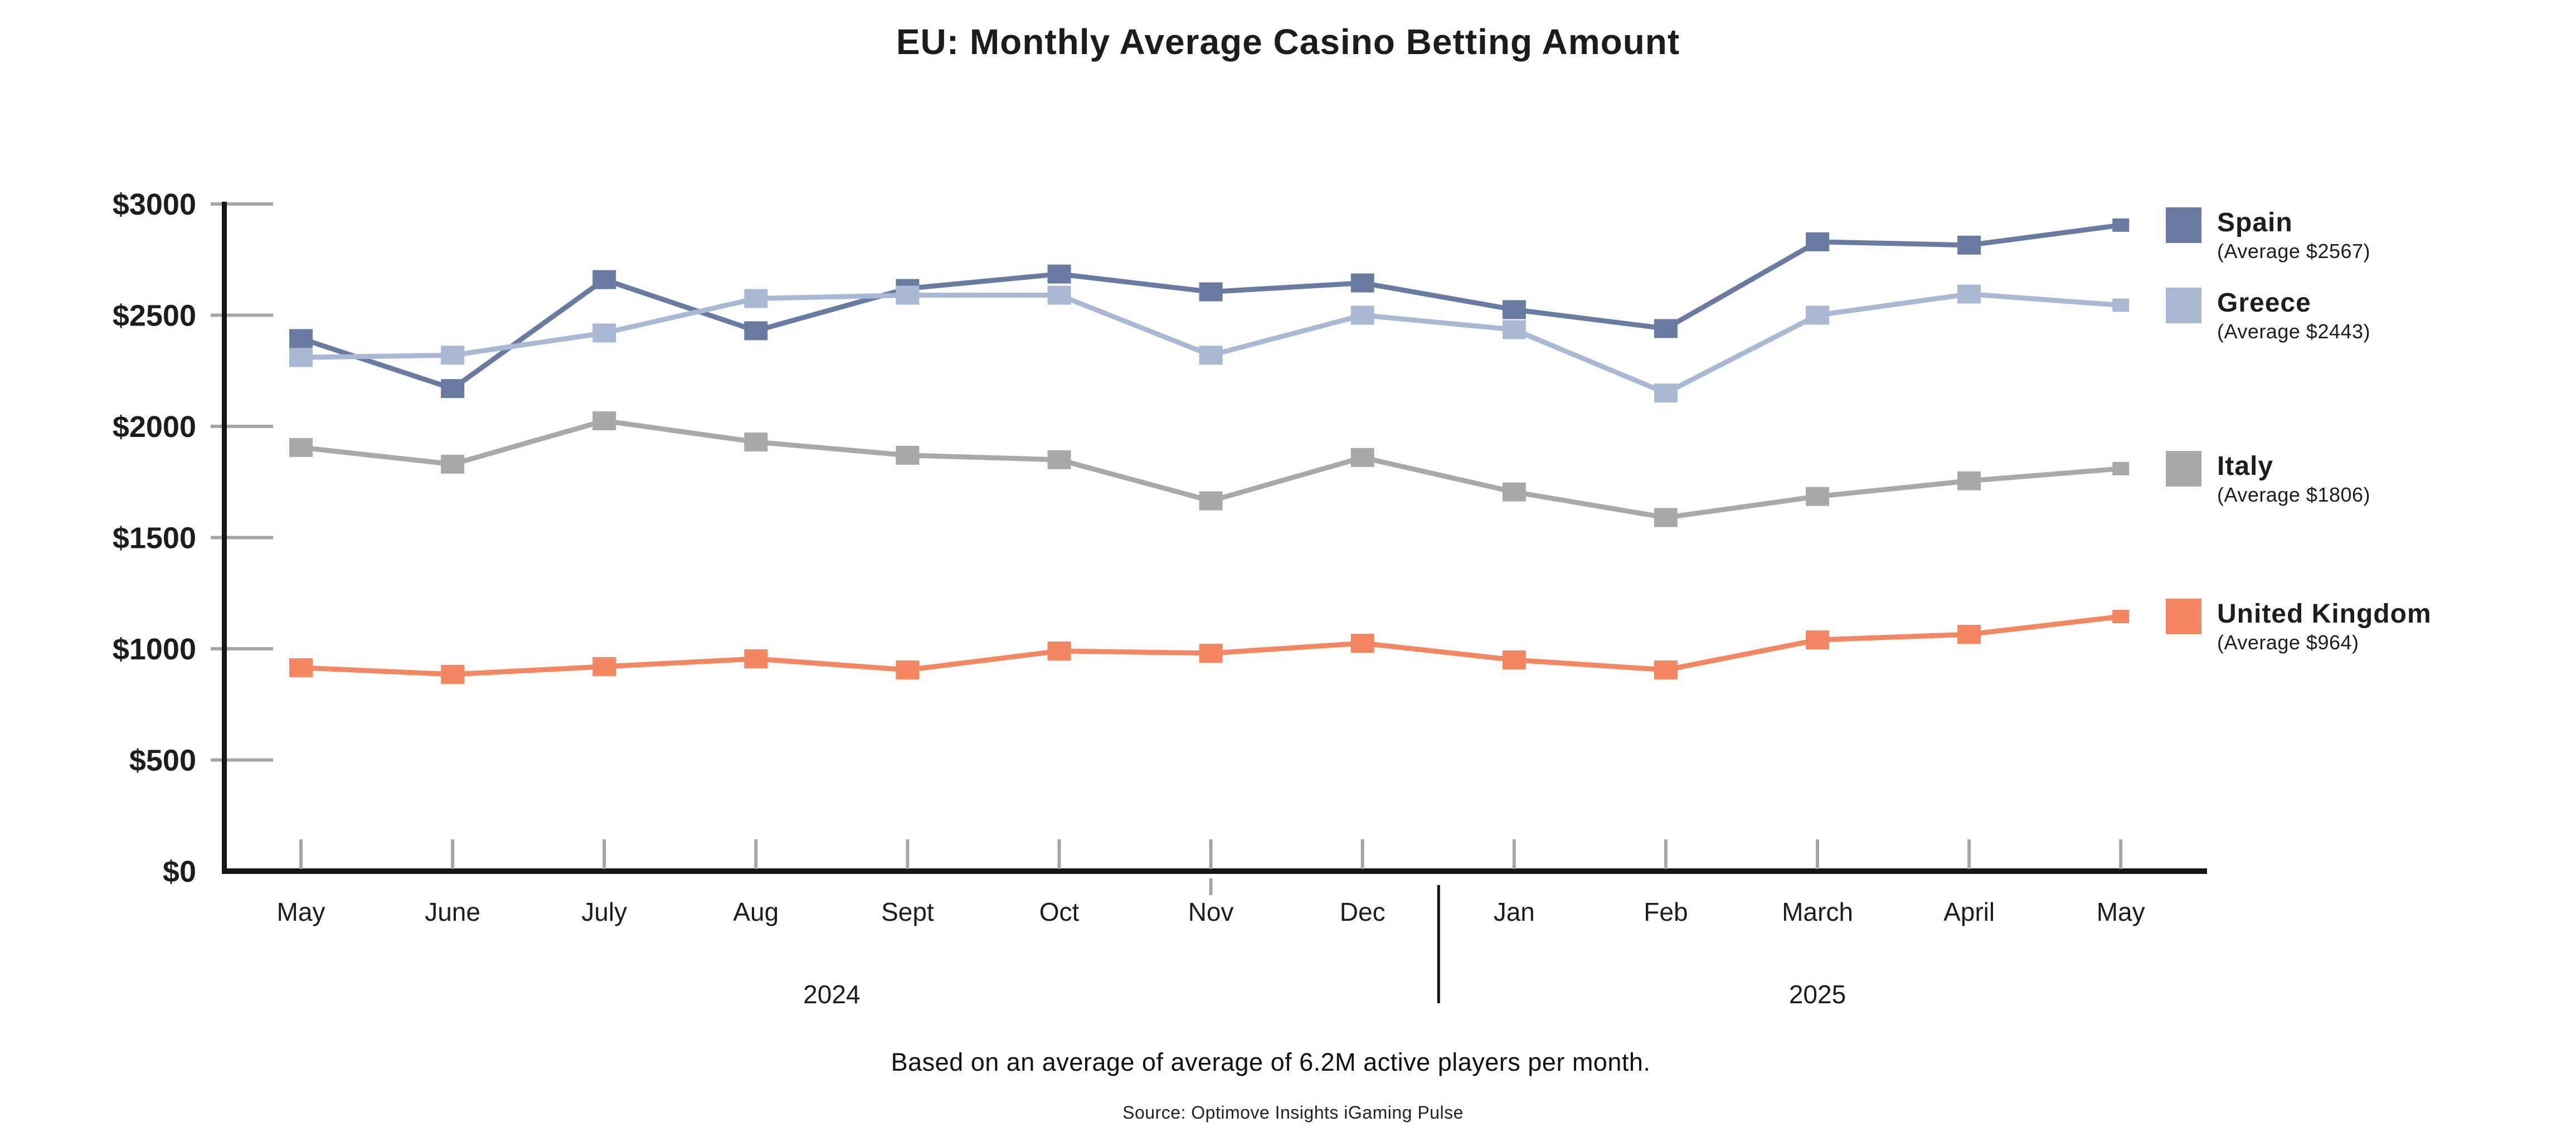 This screenshot has width=2576, height=1132. I want to click on legend-label: Greece, so click(2264, 303).